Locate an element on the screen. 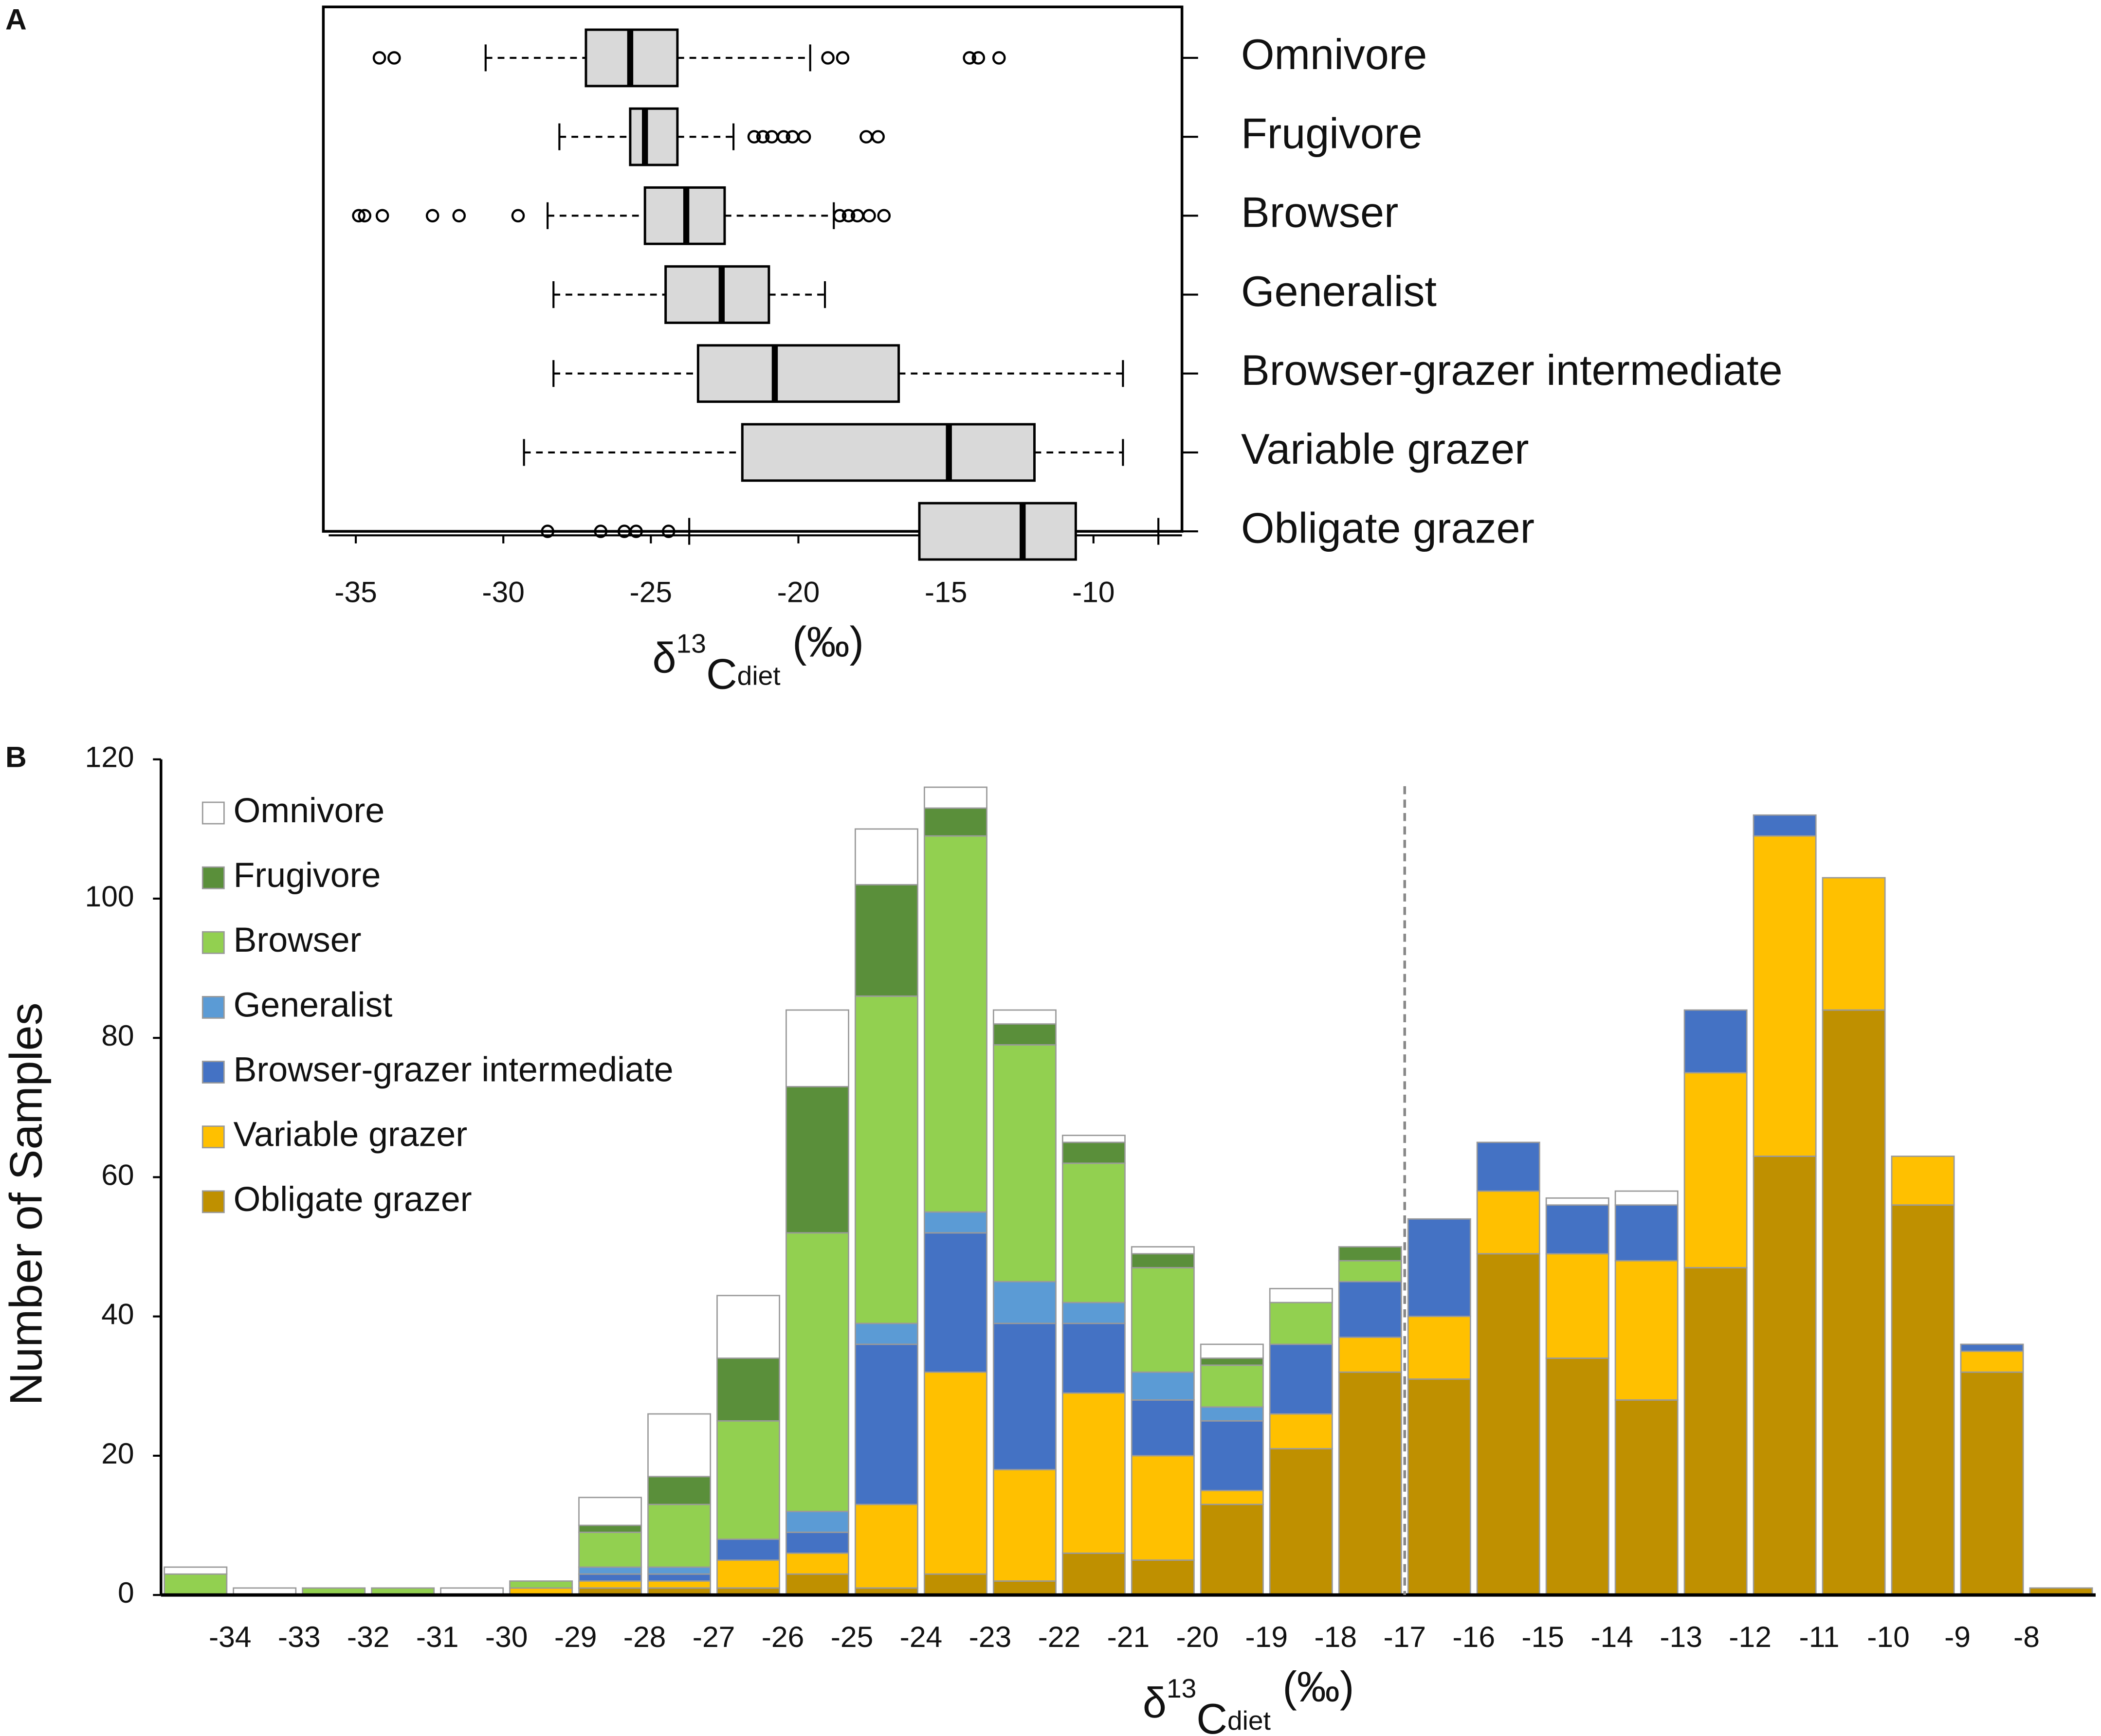 The image size is (2101, 1736). x-tick-label: -14 is located at coordinates (1612, 1637).